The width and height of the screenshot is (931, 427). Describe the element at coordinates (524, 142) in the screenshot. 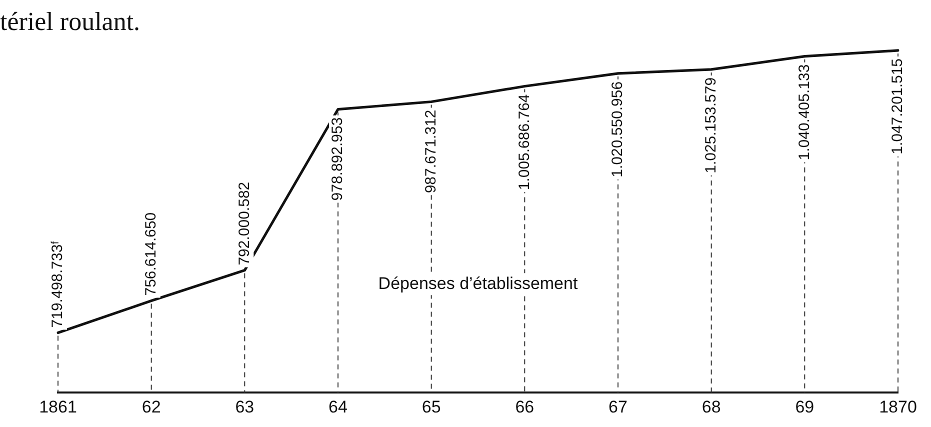

I see `data-label: 1.005.686.764` at that location.